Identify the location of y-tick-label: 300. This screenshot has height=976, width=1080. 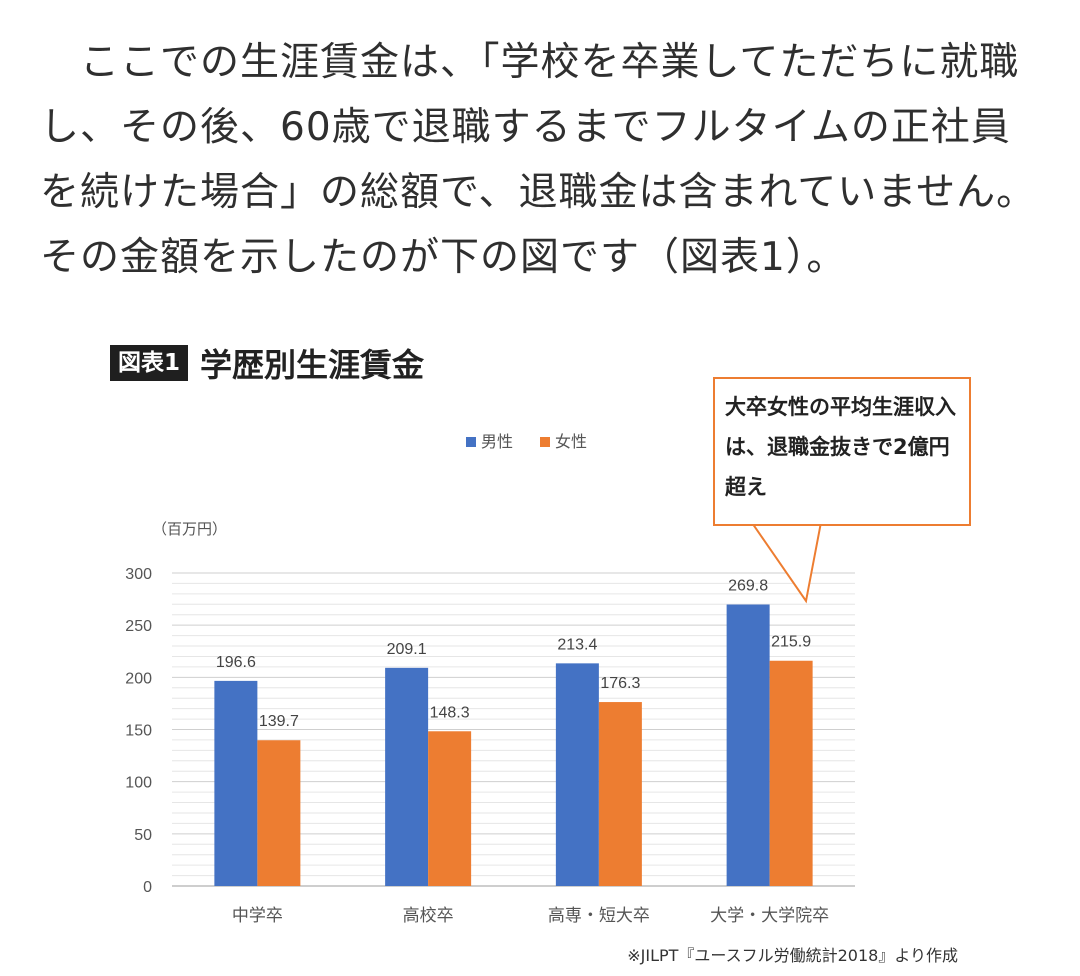
(138, 574).